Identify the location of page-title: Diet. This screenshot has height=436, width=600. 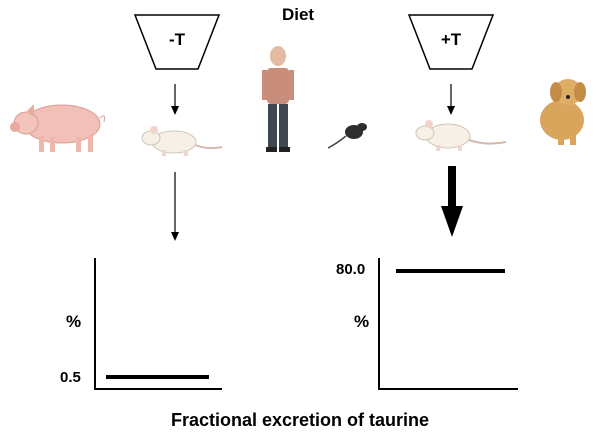
(298, 14).